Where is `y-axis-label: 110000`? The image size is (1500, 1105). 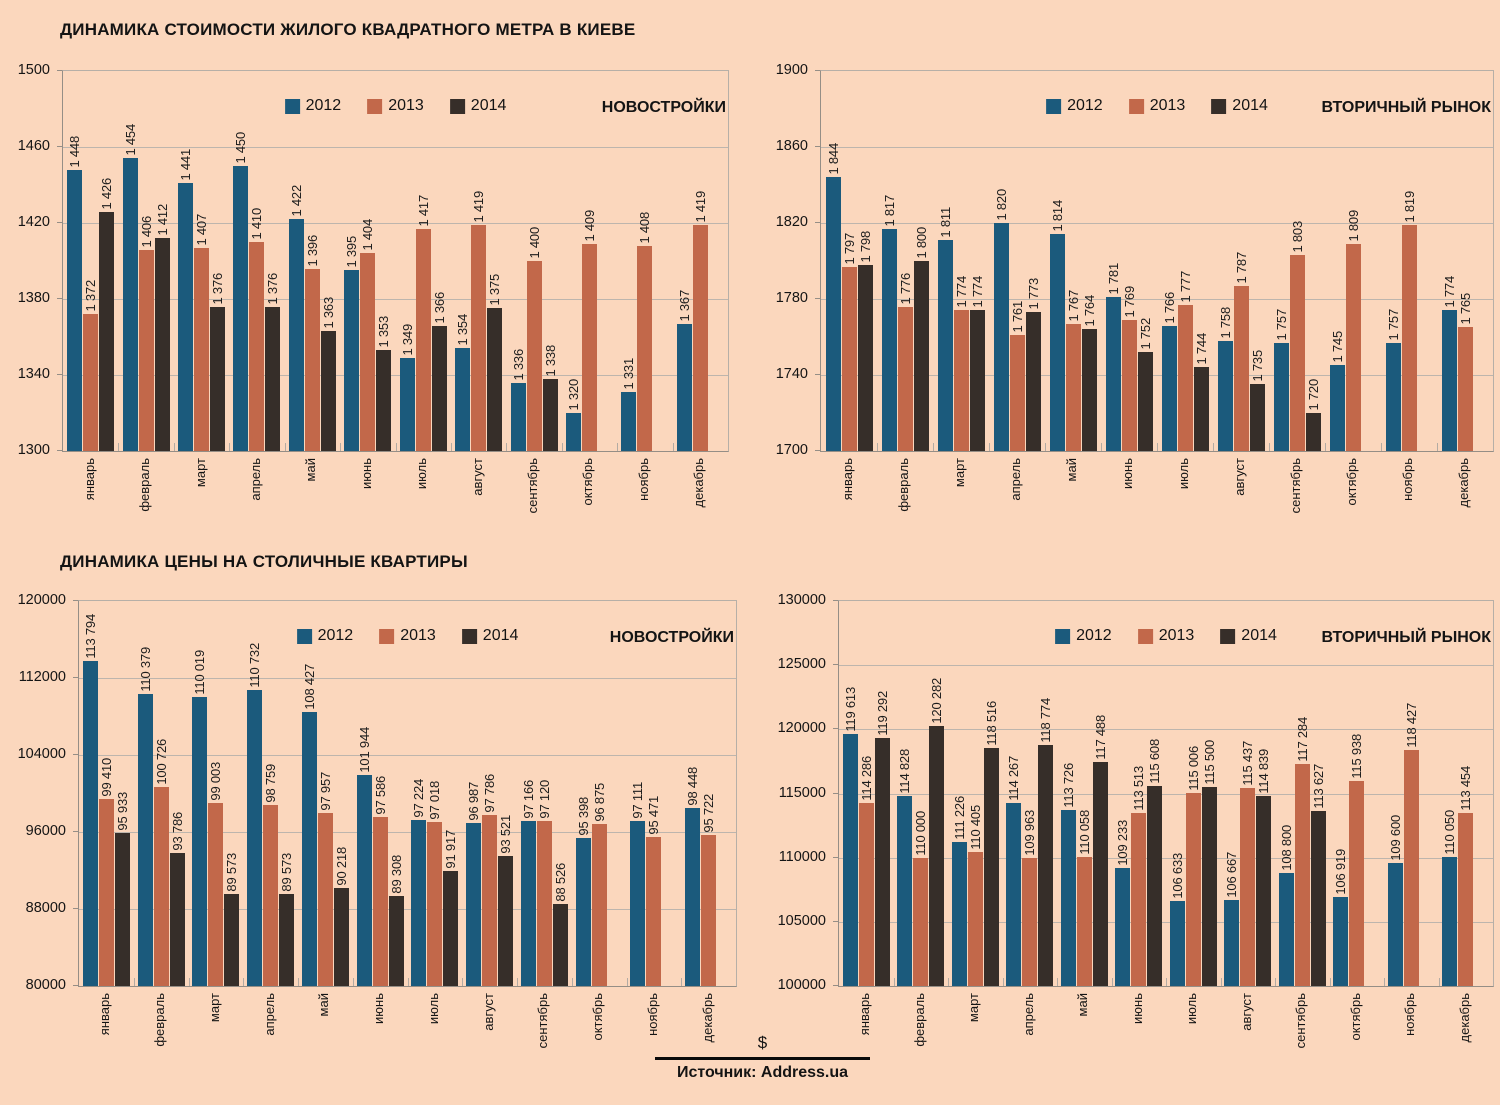 y-axis-label: 110000 is located at coordinates (802, 857).